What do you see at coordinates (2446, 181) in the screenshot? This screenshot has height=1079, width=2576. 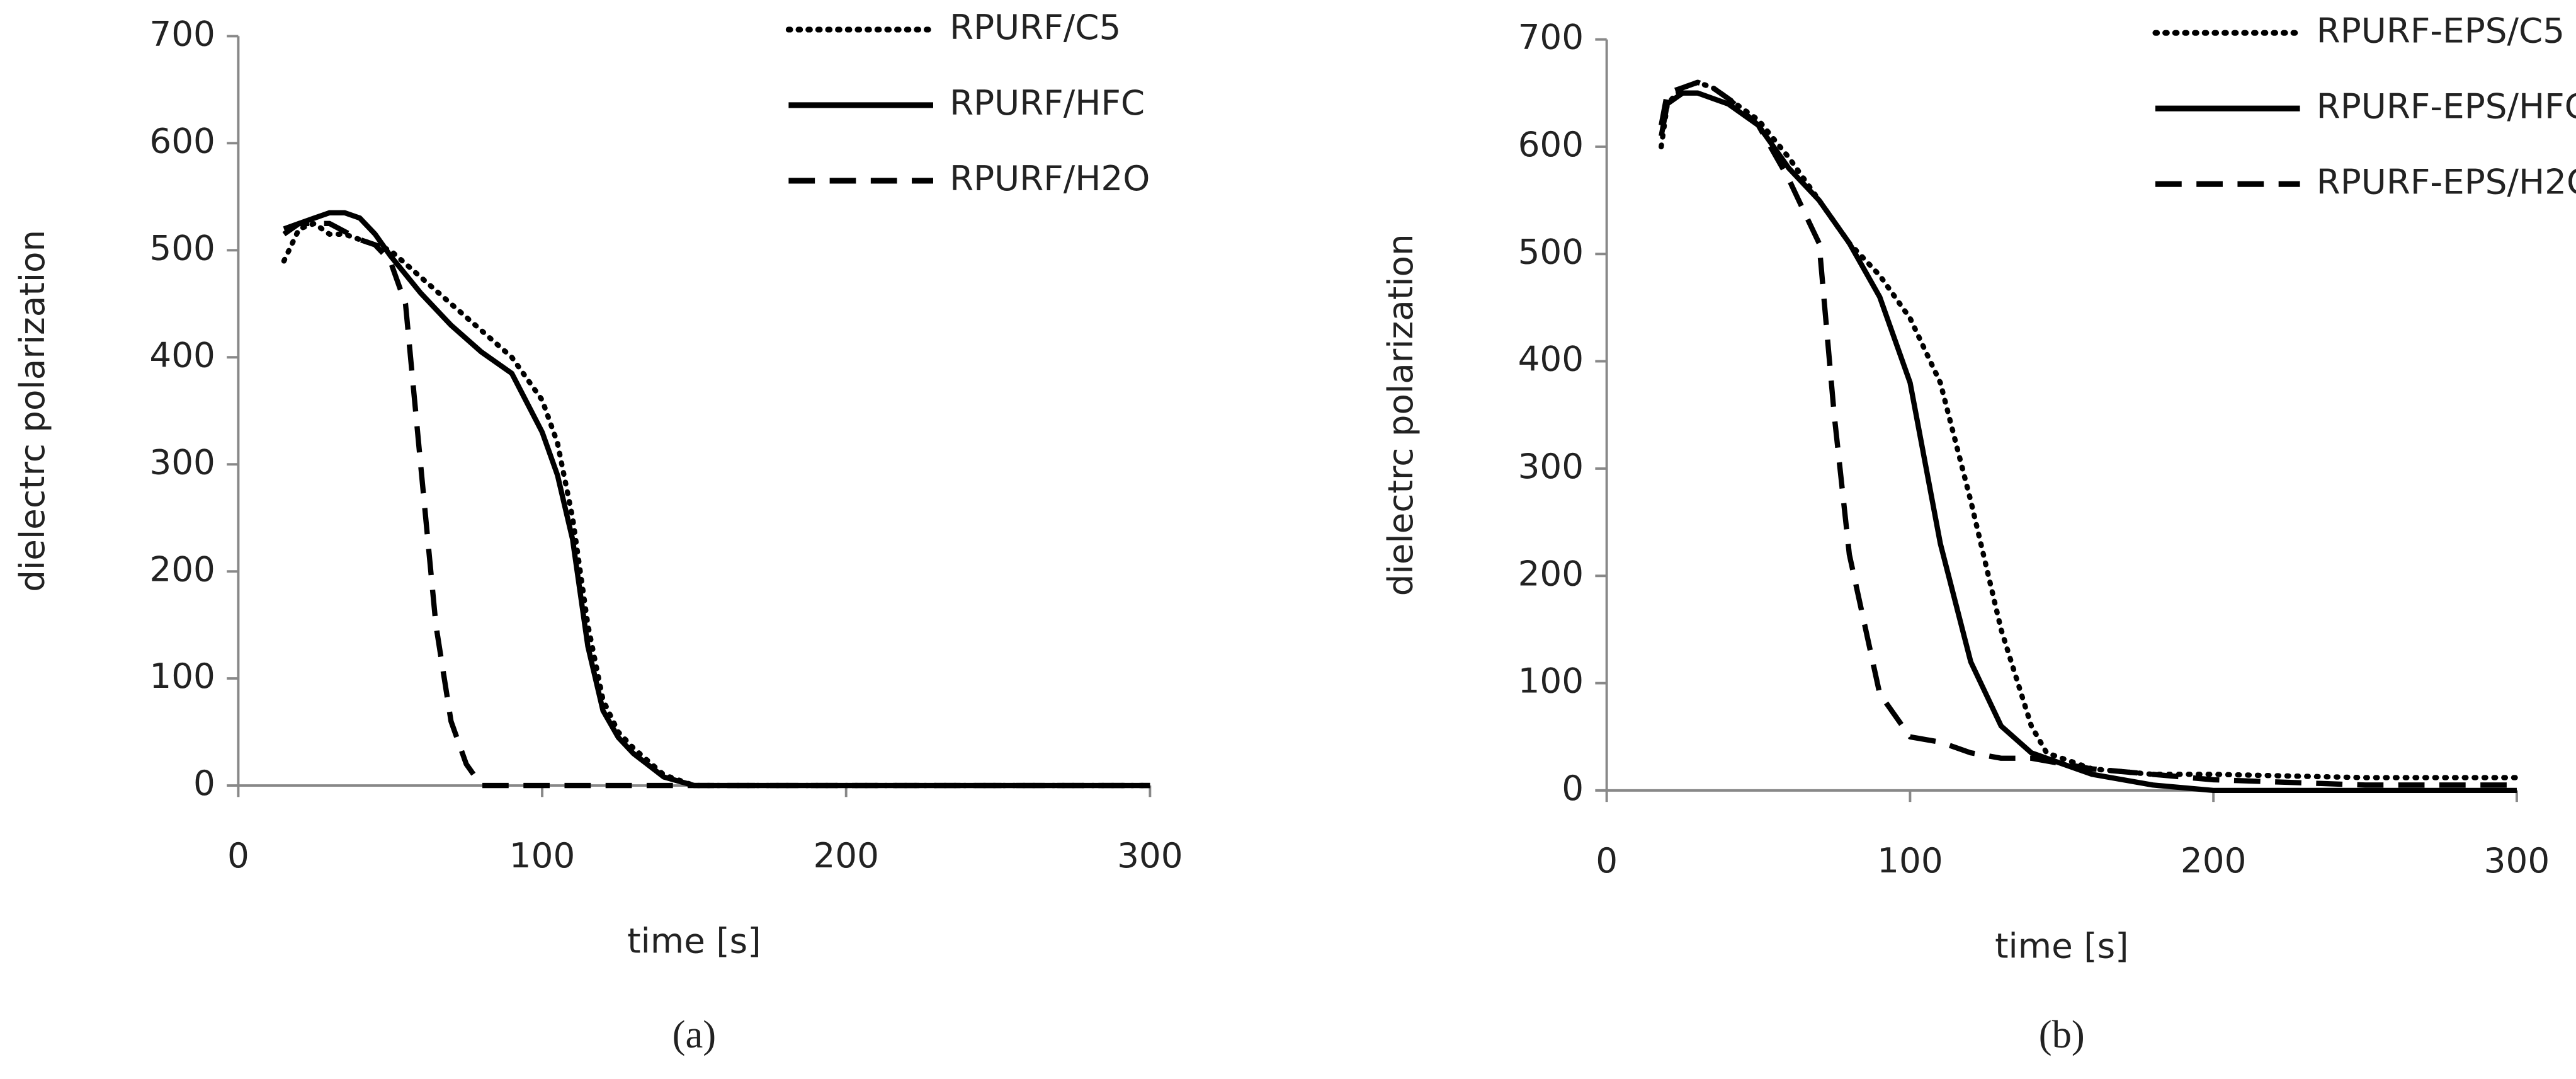 I see `legend-label: RPURF-EPS/H2O` at bounding box center [2446, 181].